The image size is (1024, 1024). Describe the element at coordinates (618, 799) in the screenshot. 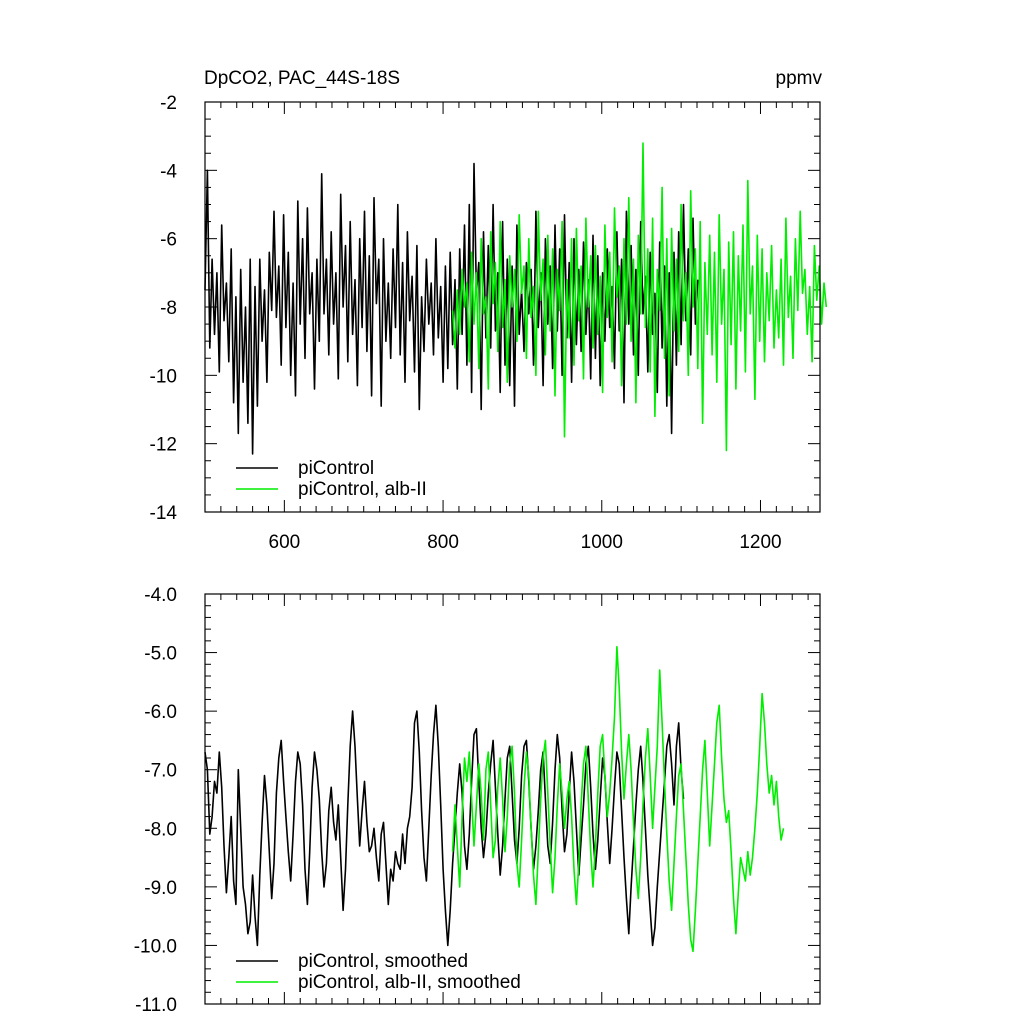

I see `line-picontrol-alb-smoothed` at that location.